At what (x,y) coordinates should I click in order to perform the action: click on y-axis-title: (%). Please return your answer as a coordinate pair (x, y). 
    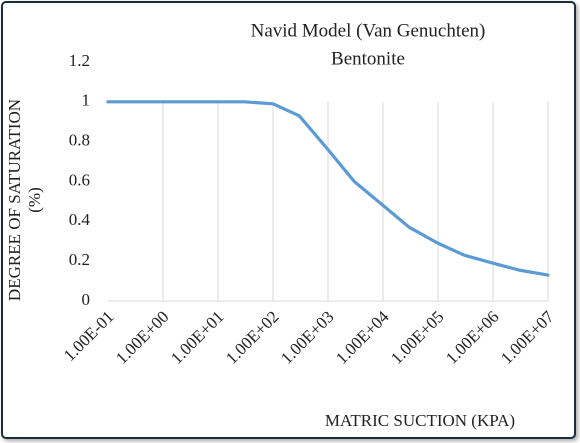
    Looking at the image, I should click on (34, 199).